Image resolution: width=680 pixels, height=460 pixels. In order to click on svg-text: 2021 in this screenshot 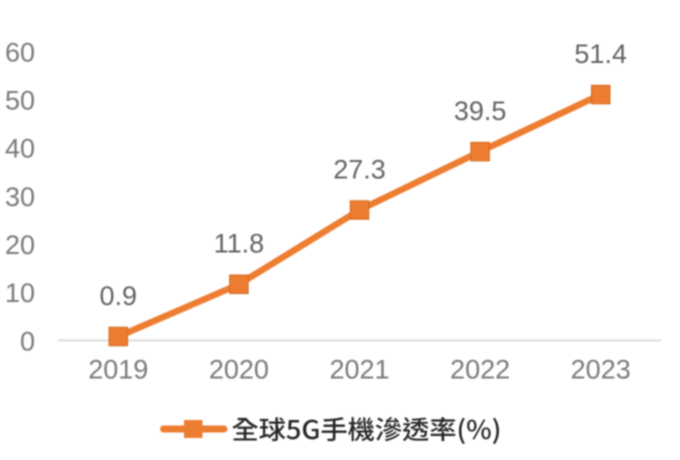, I will do `click(359, 370)`.